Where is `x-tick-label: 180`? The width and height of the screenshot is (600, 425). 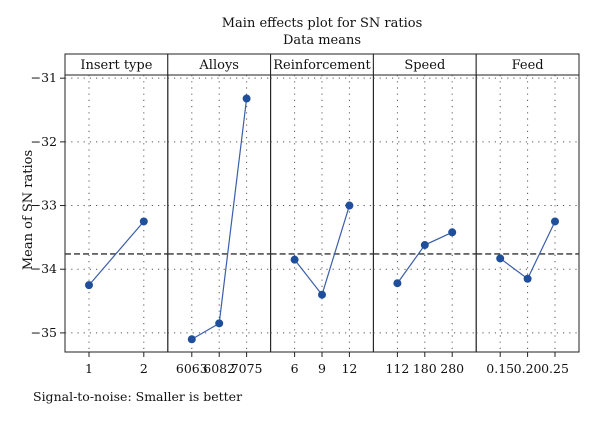
x-tick-label: 180 is located at coordinates (425, 368).